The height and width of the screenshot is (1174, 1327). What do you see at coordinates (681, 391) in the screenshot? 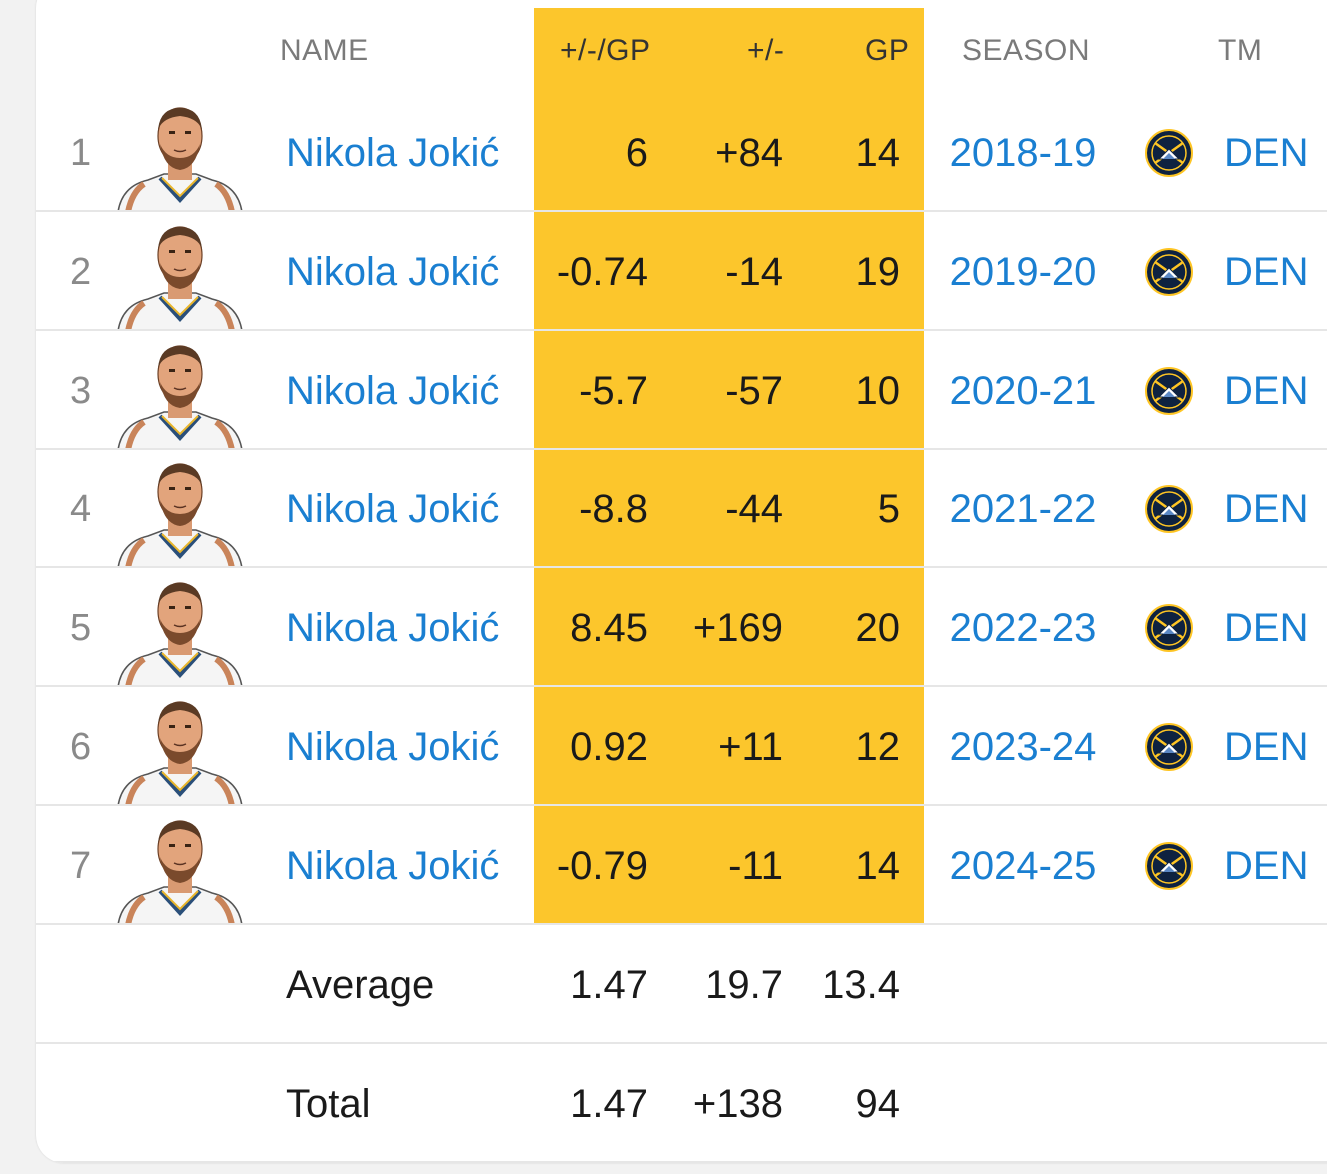
I see `table-row: 3 Nikola Jokić -5.7 -57 10 2020-21` at bounding box center [681, 391].